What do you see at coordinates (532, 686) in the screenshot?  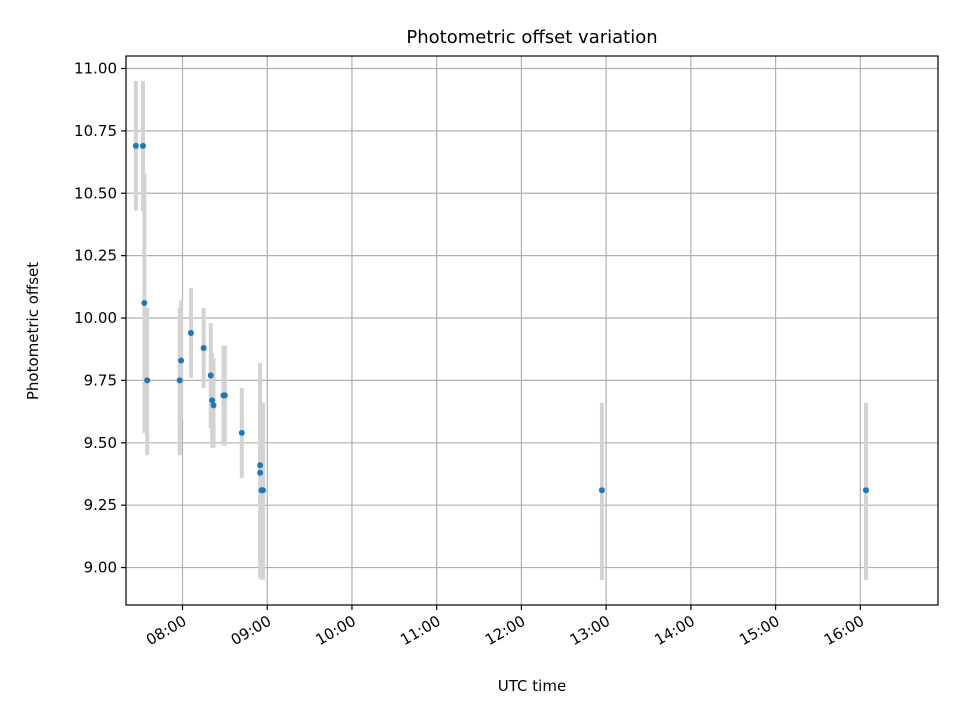 I see `x-axis-label: UTC time` at bounding box center [532, 686].